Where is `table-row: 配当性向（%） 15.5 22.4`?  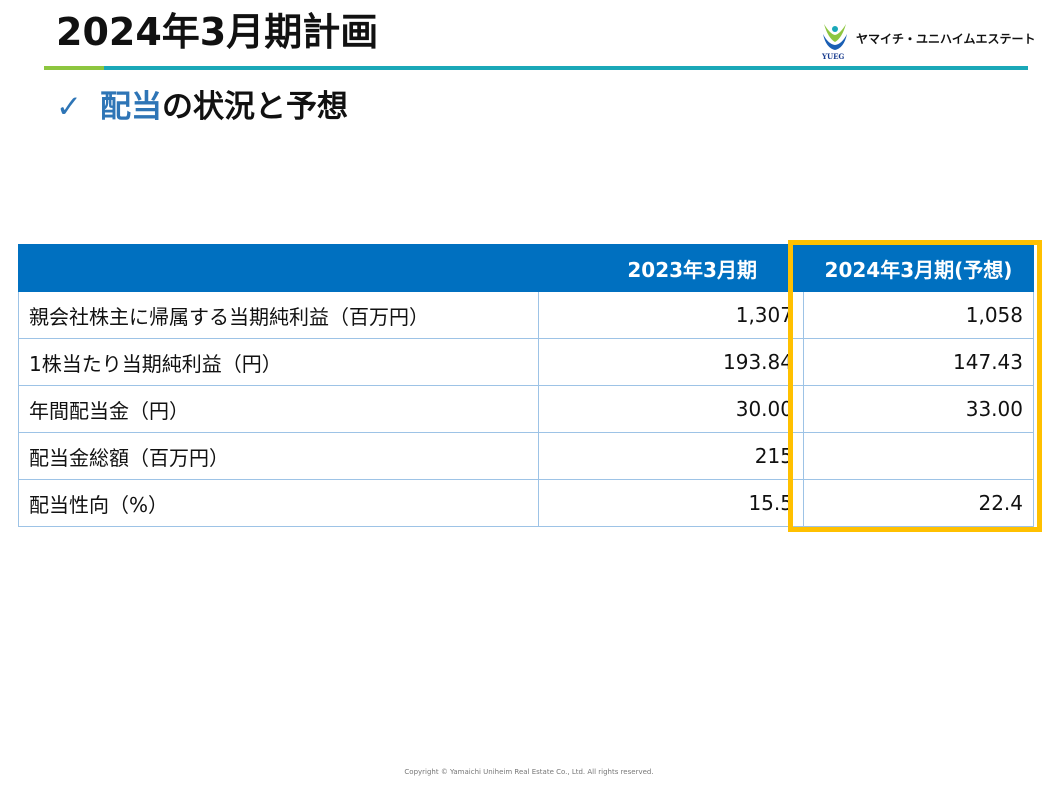
table-row: 配当性向（%） 15.5 22.4 is located at coordinates (526, 503).